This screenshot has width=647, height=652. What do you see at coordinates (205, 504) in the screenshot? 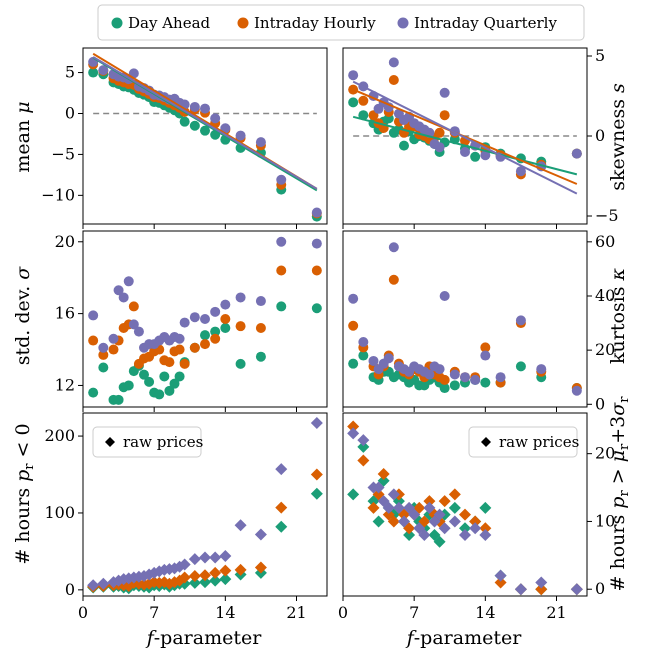
I see `plot-frame-neg` at bounding box center [205, 504].